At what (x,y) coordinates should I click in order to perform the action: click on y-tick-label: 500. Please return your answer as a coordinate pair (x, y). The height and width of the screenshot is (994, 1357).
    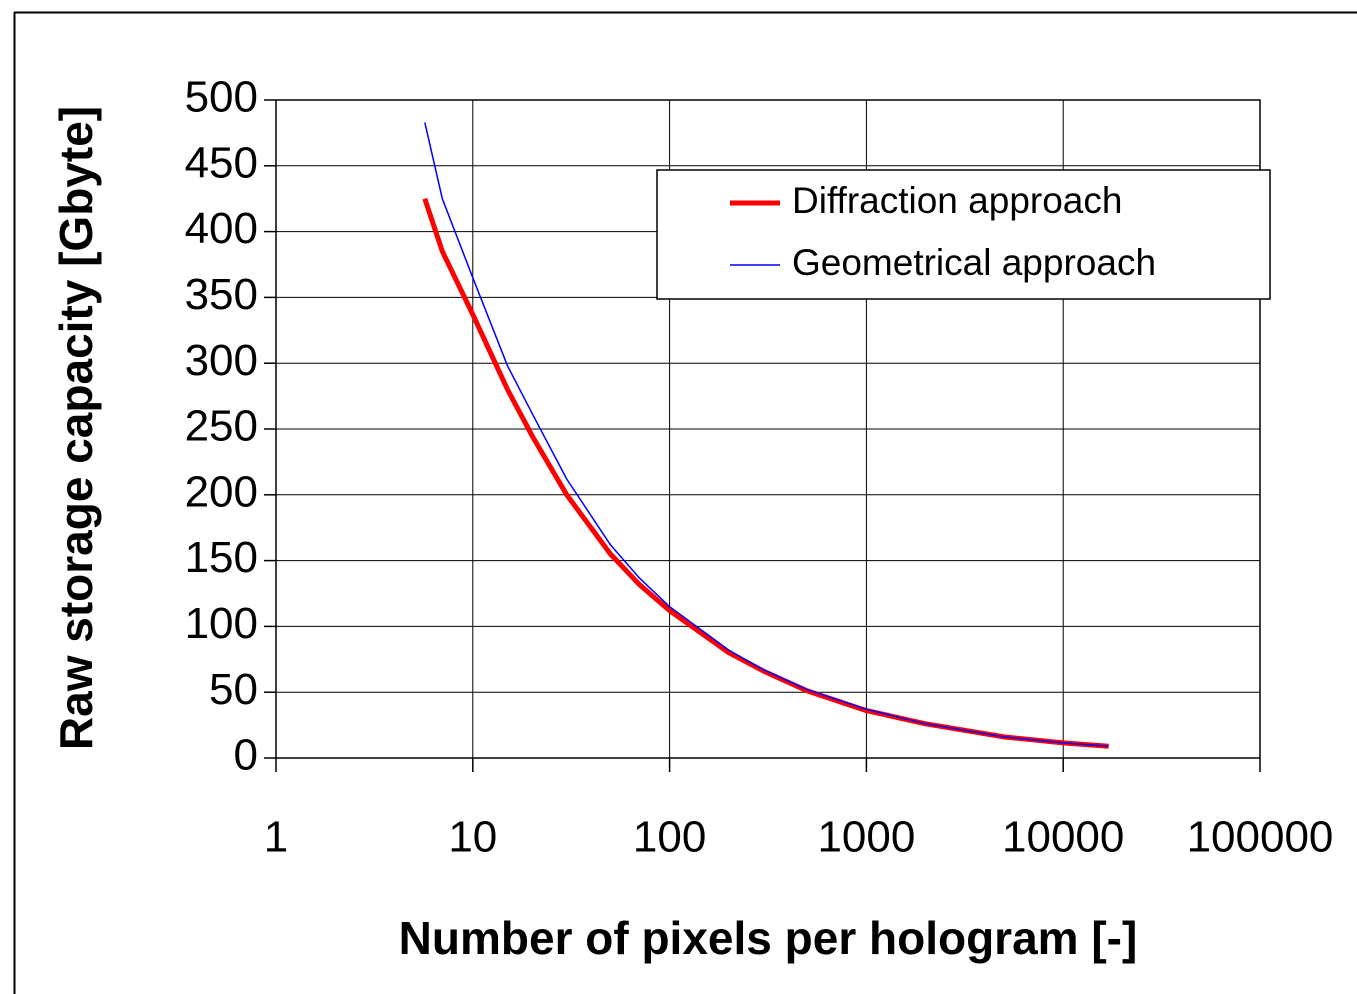
    Looking at the image, I should click on (221, 97).